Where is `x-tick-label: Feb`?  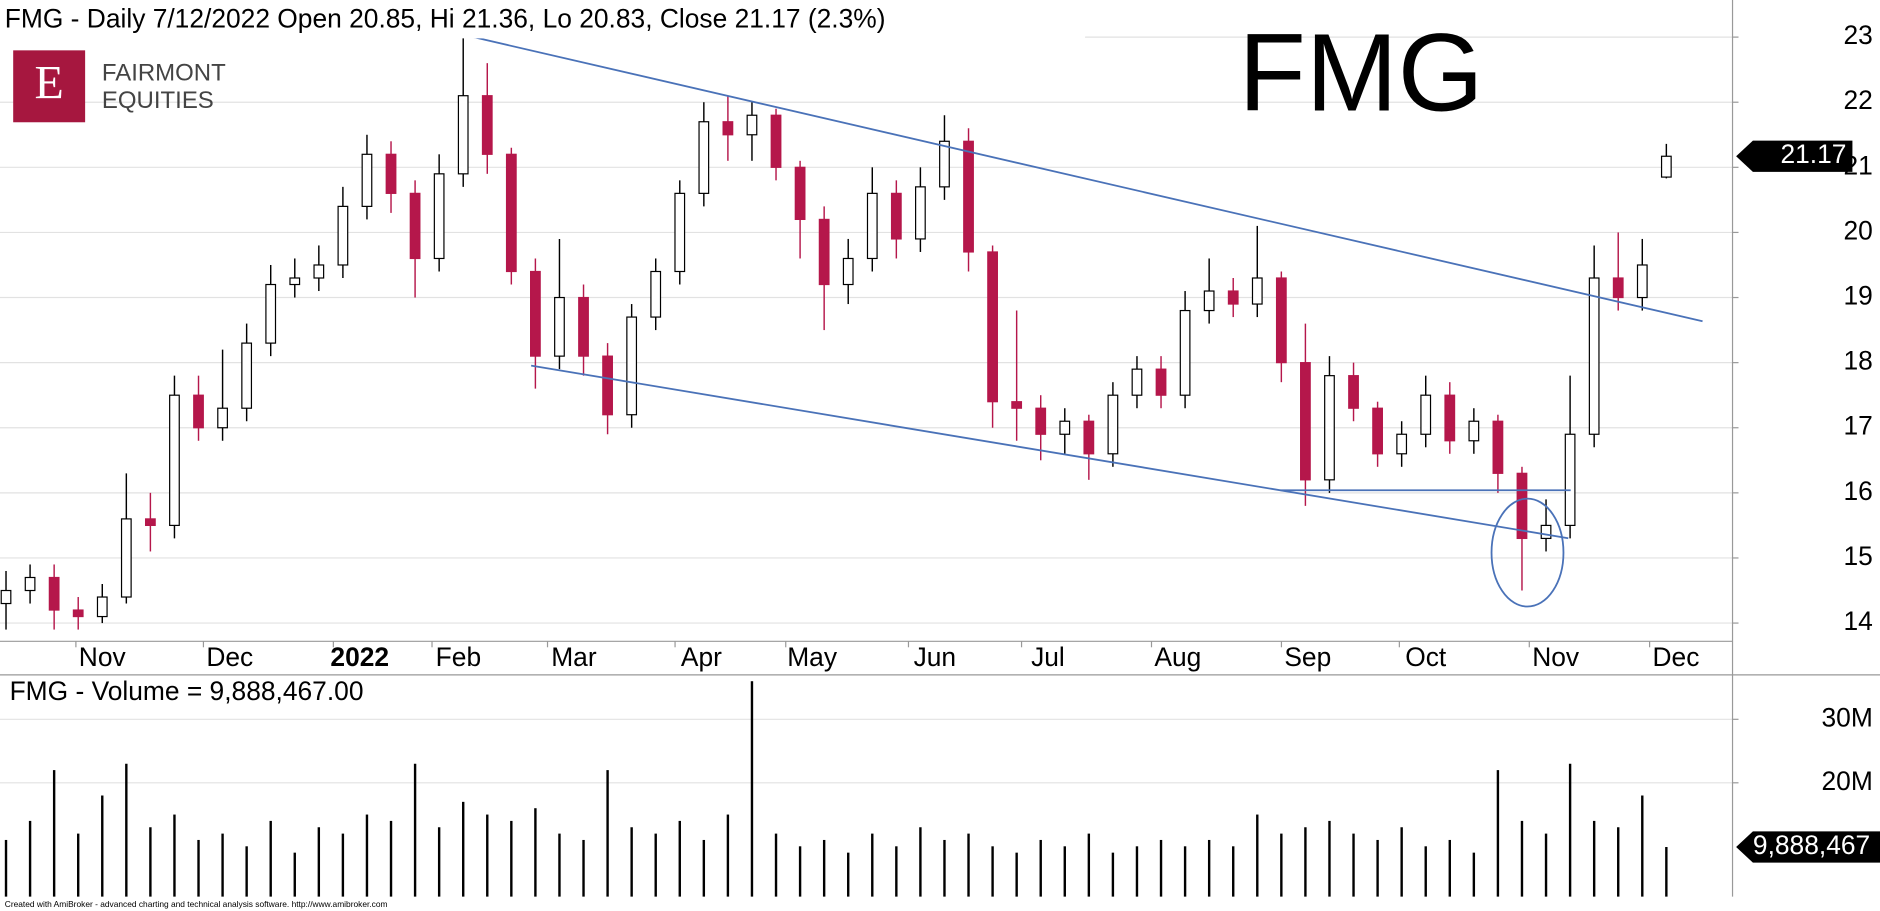
x-tick-label: Feb is located at coordinates (458, 657).